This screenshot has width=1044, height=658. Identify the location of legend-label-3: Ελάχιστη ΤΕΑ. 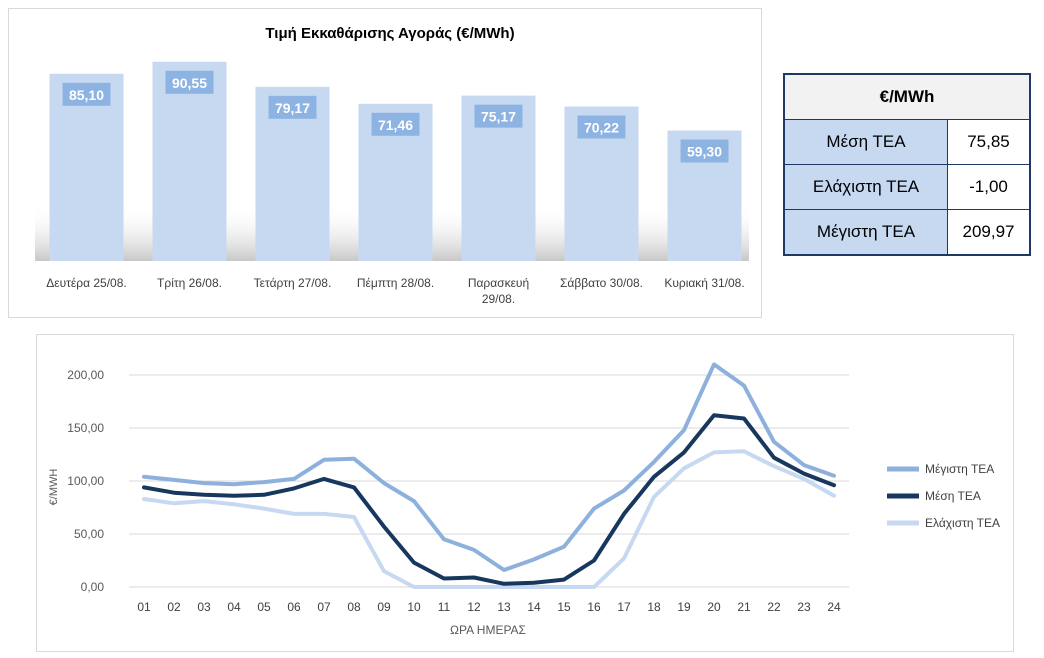
(962, 523).